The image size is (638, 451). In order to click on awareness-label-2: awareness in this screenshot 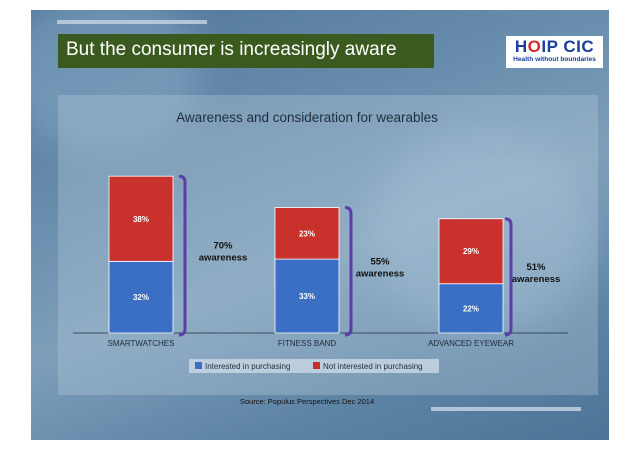, I will do `click(380, 273)`.